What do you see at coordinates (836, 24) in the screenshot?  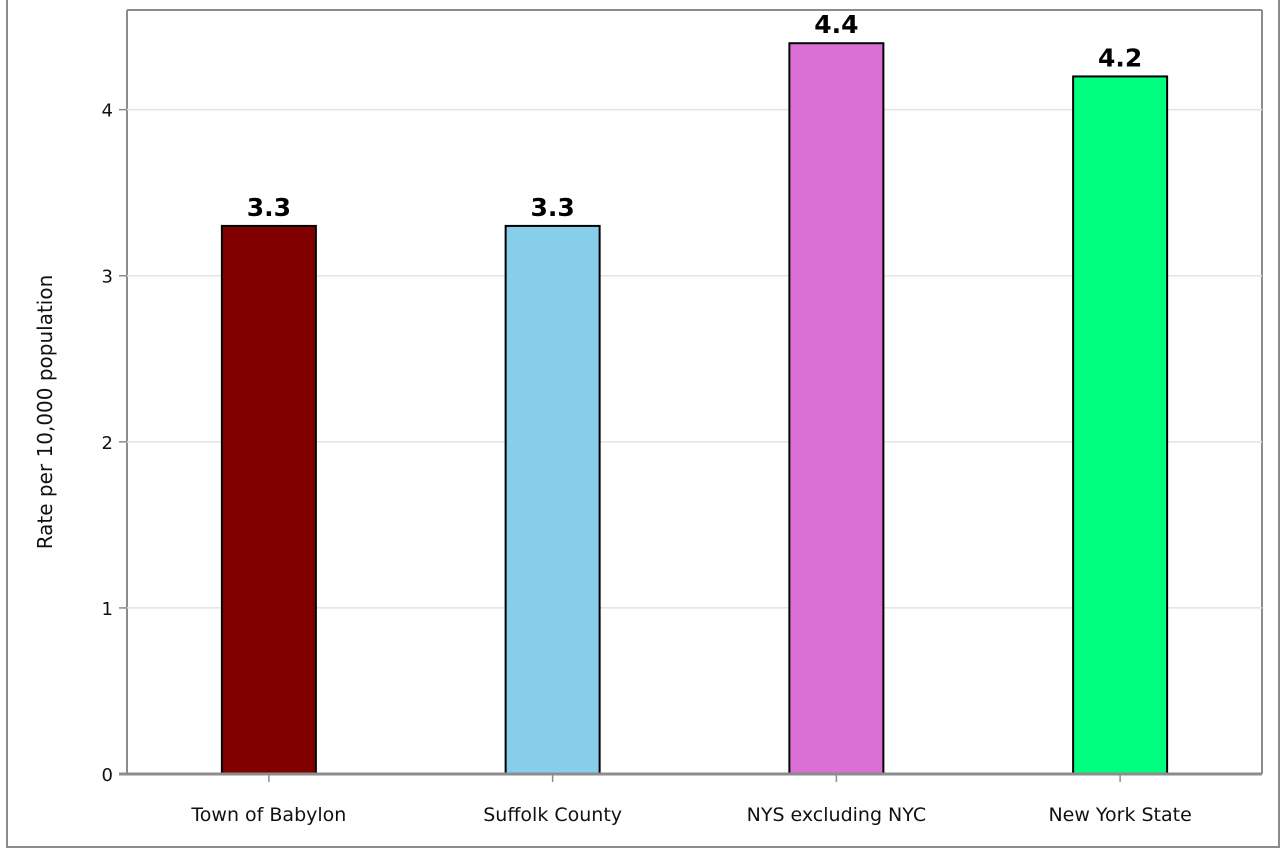 I see `data-label: 4.4` at bounding box center [836, 24].